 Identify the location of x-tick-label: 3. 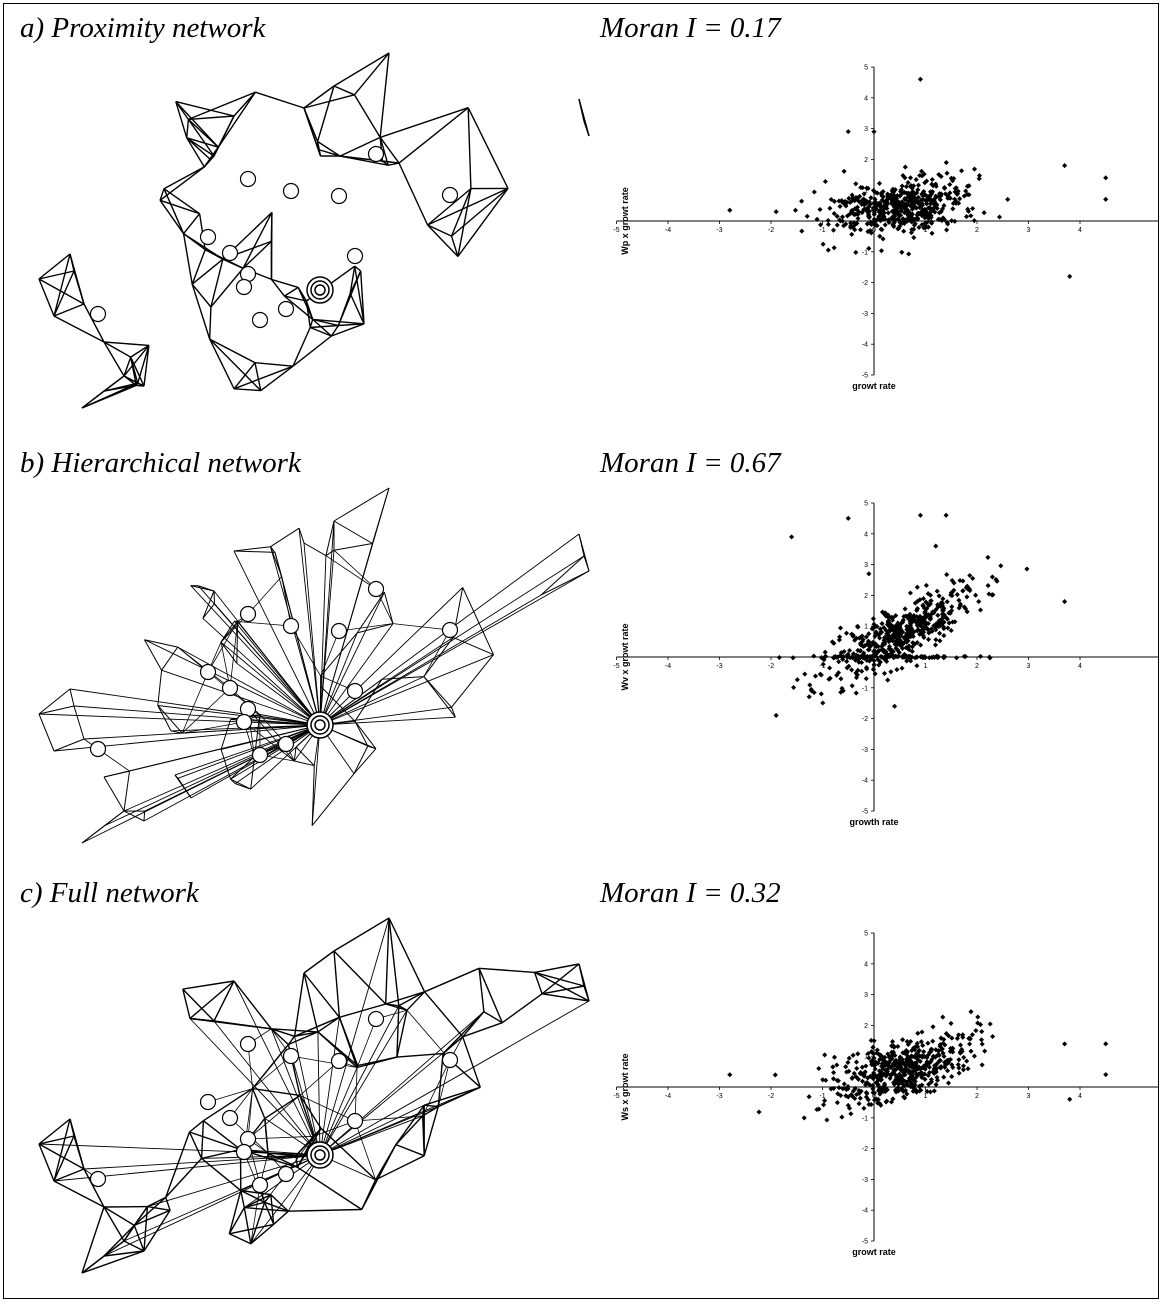
(1029, 1096).